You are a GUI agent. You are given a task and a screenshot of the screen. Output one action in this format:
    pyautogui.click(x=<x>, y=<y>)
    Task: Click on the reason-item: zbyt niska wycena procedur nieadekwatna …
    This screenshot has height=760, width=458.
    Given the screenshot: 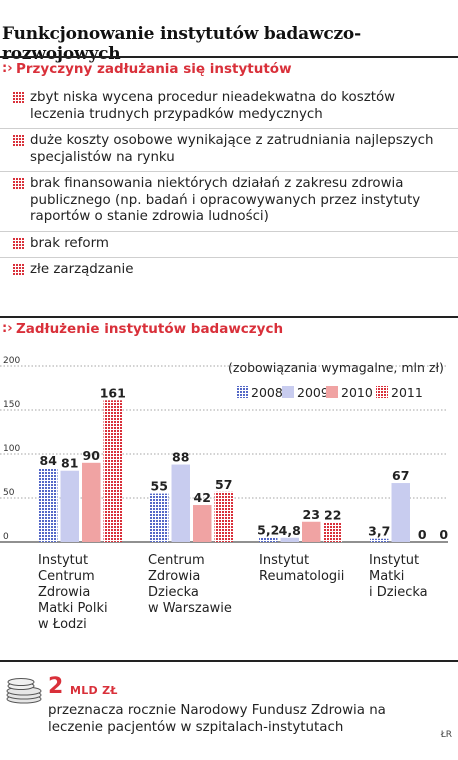 What is the action you would take?
    pyautogui.click(x=229, y=107)
    